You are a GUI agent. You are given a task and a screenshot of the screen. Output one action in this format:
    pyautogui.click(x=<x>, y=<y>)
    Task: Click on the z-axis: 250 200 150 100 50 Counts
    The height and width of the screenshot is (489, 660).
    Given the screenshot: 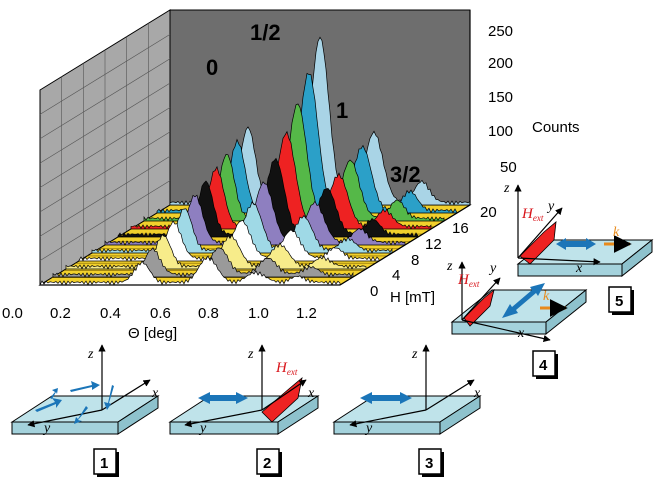 What is the action you would take?
    pyautogui.click(x=534, y=99)
    